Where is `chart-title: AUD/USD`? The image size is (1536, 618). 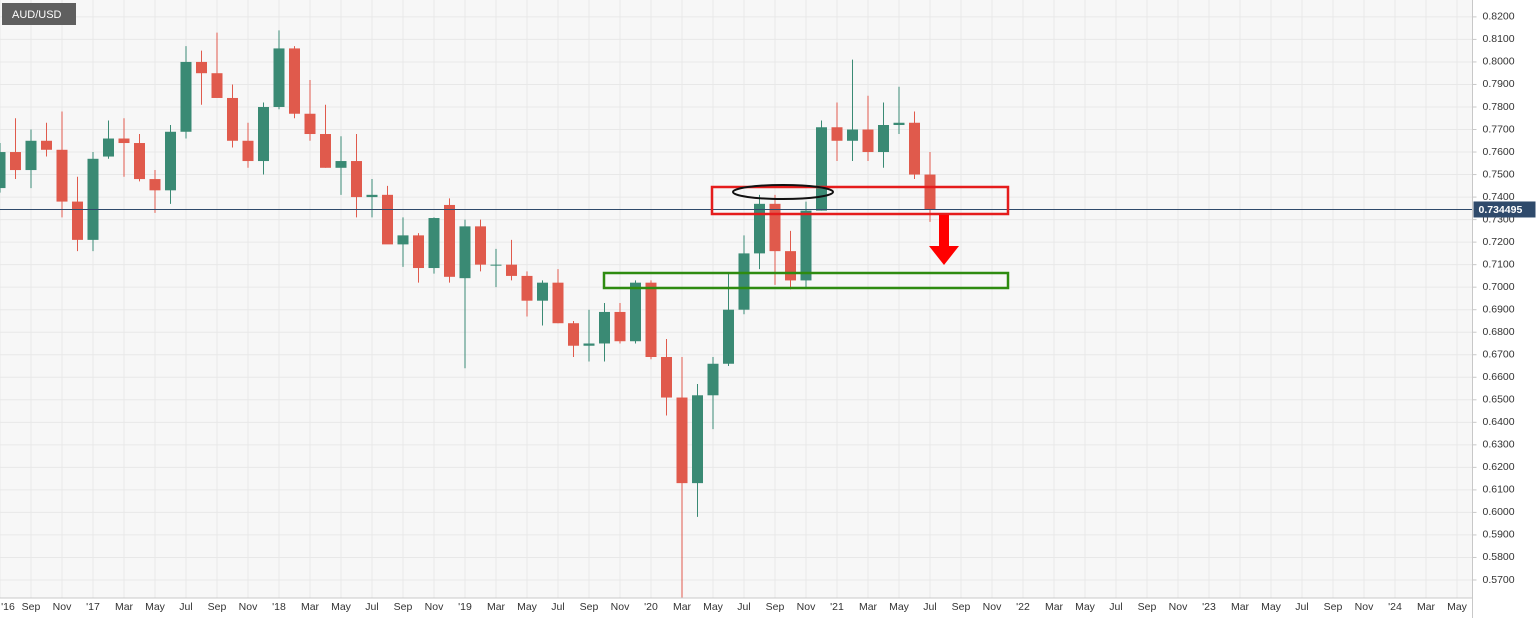
chart-title: AUD/USD is located at coordinates (37, 15).